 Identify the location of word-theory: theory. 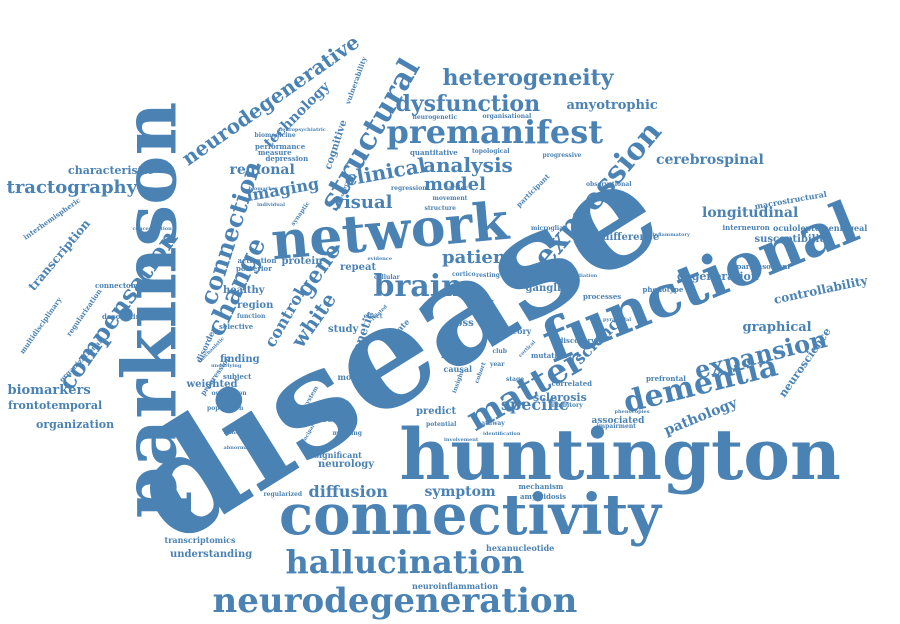
(517, 331).